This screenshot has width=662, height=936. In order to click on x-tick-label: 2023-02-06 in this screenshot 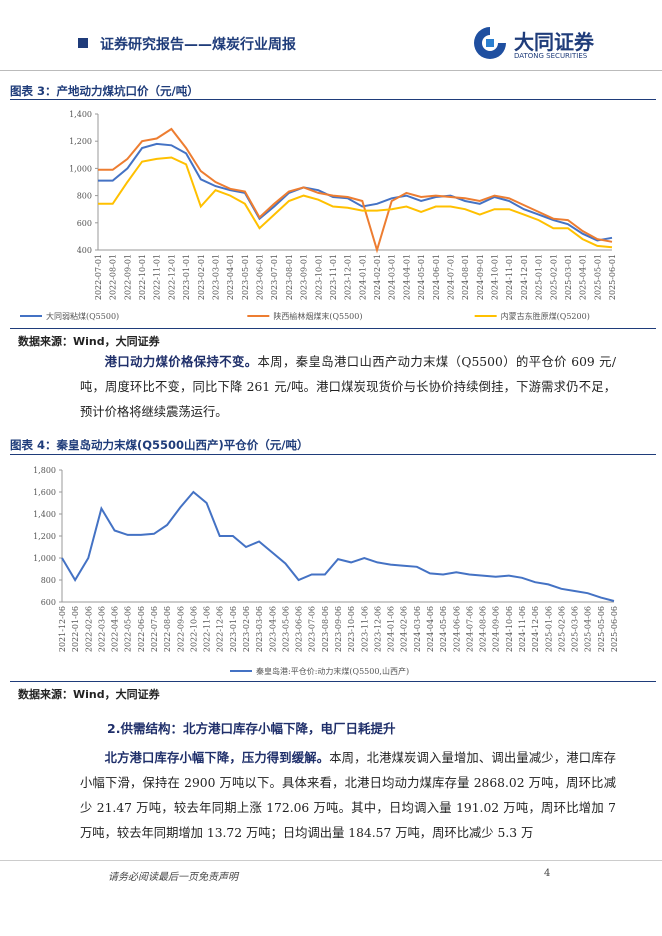, I will do `click(246, 629)`.